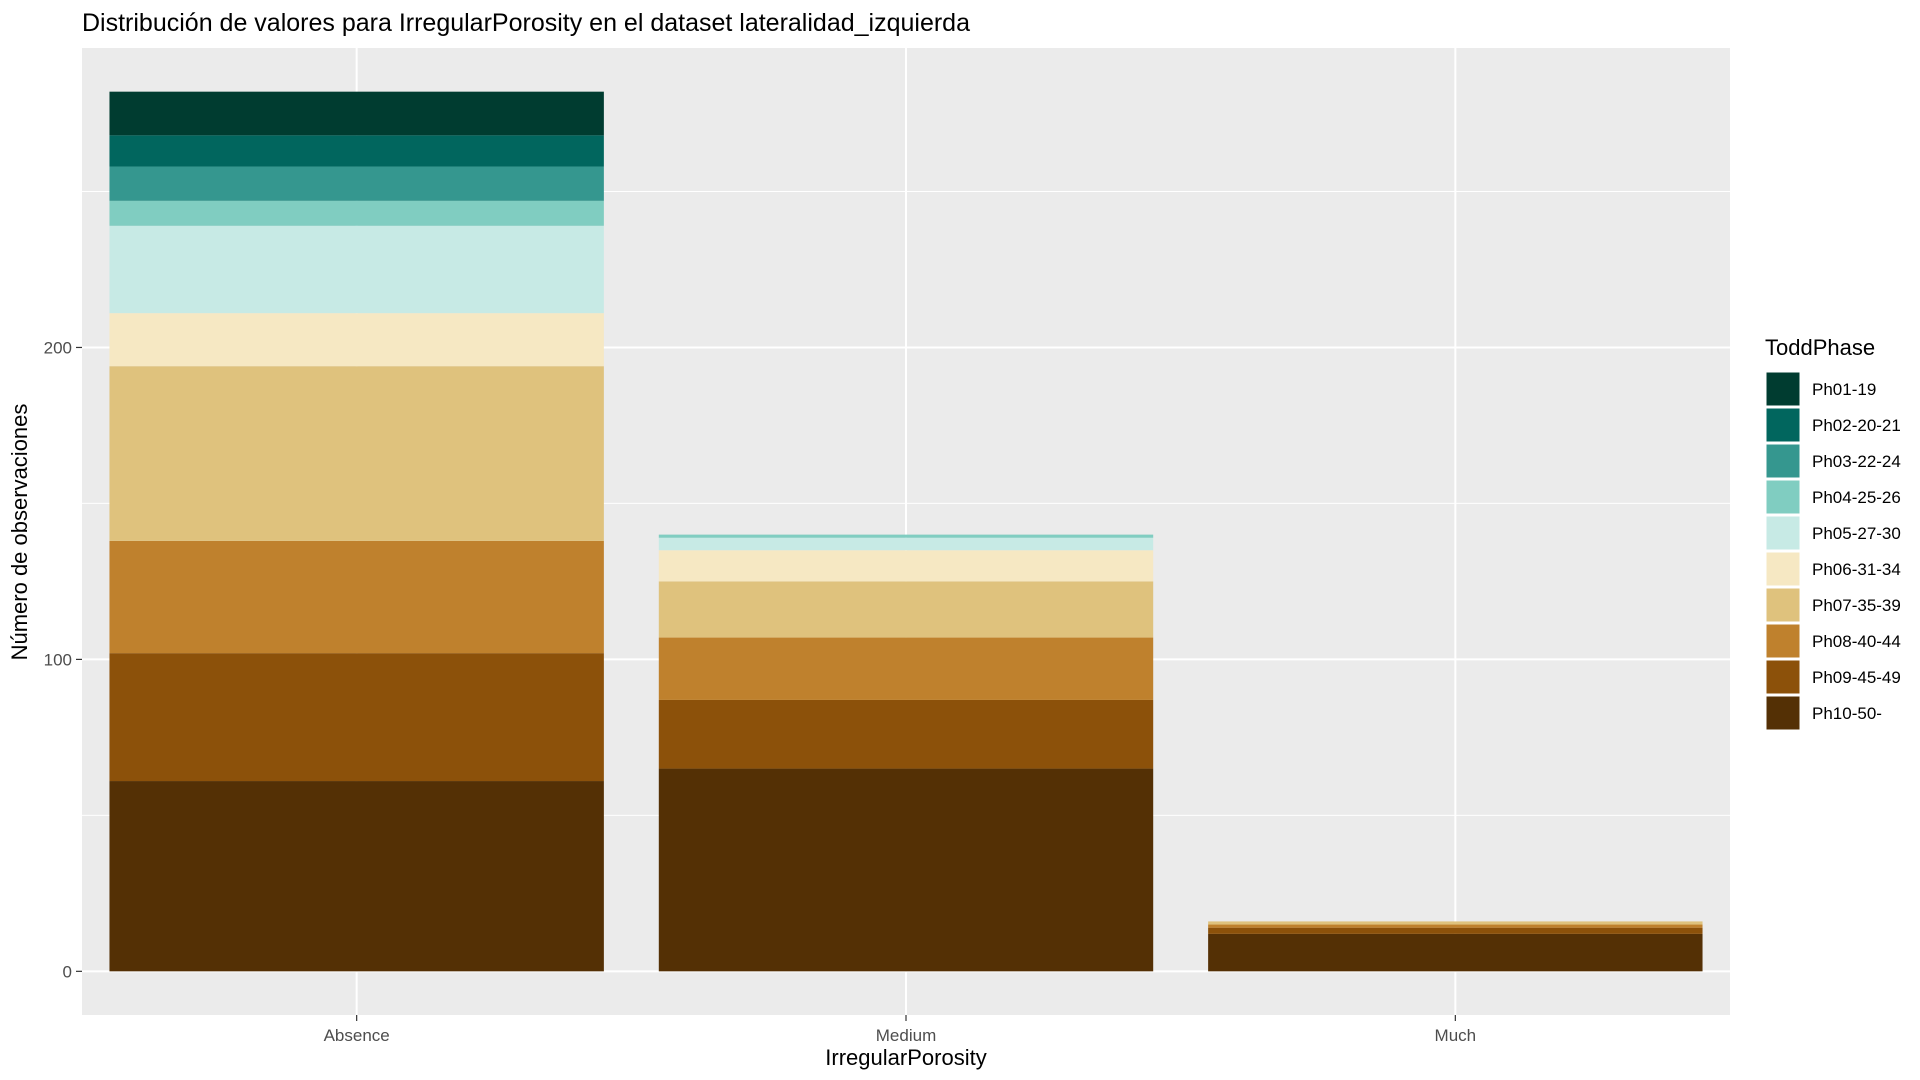 The image size is (1920, 1080). What do you see at coordinates (1856, 641) in the screenshot?
I see `legend-label: Ph08-40-44` at bounding box center [1856, 641].